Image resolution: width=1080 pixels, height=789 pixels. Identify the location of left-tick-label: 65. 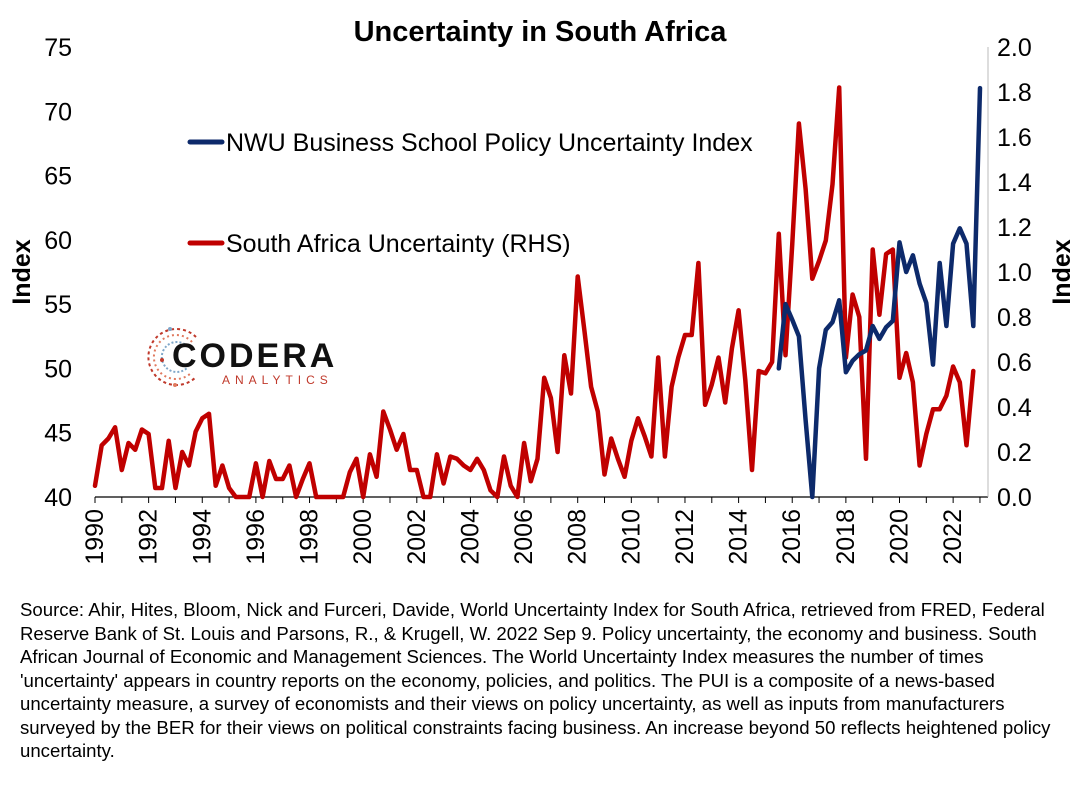
(58, 177).